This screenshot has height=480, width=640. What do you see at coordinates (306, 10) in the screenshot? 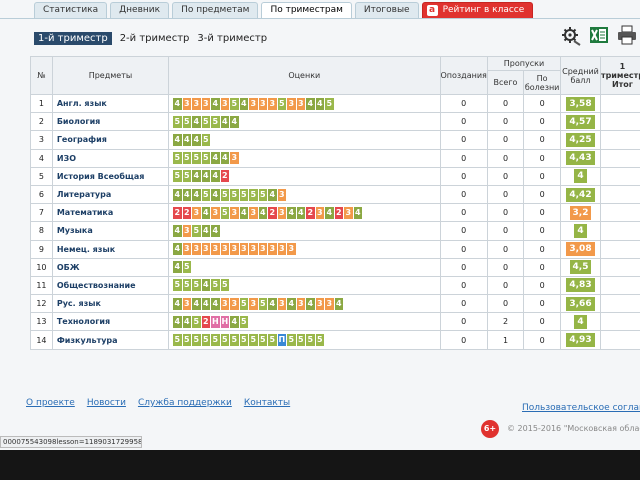
I see `tab-3: По триместрам` at bounding box center [306, 10].